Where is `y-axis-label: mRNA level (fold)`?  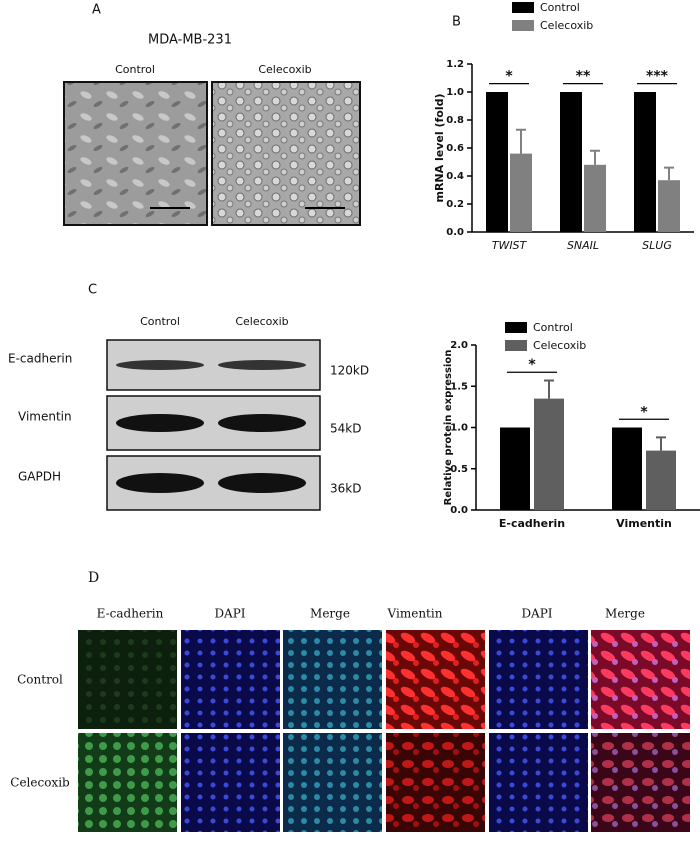
y-axis-label: mRNA level (fold) is located at coordinates (439, 148).